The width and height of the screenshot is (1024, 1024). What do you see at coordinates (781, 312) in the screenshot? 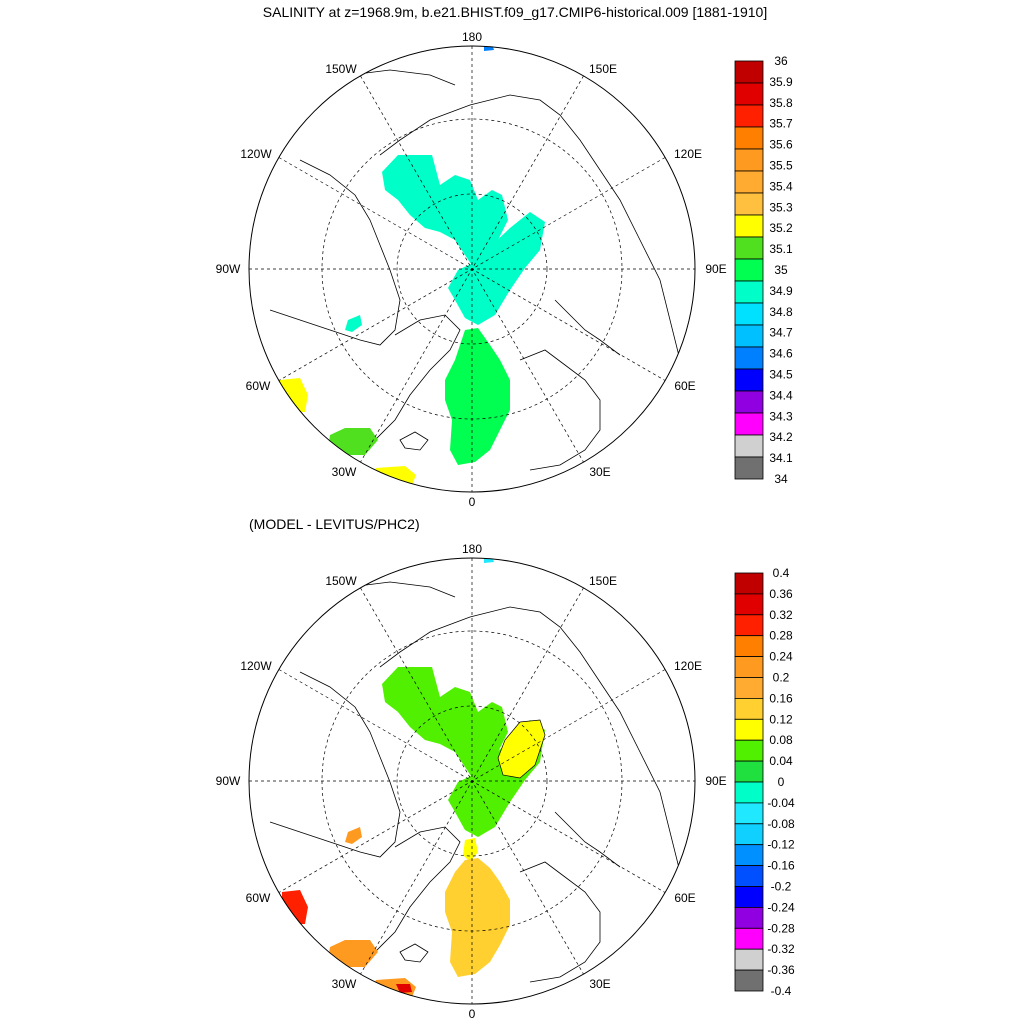
I see `top-colorbar-label: 34.8` at bounding box center [781, 312].